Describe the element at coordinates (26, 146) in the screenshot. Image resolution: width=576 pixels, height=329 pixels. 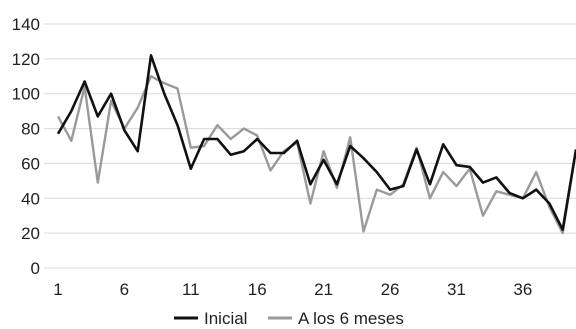
I see `y-axis-ticks: 0 20 40 60 80 100 120 140` at that location.